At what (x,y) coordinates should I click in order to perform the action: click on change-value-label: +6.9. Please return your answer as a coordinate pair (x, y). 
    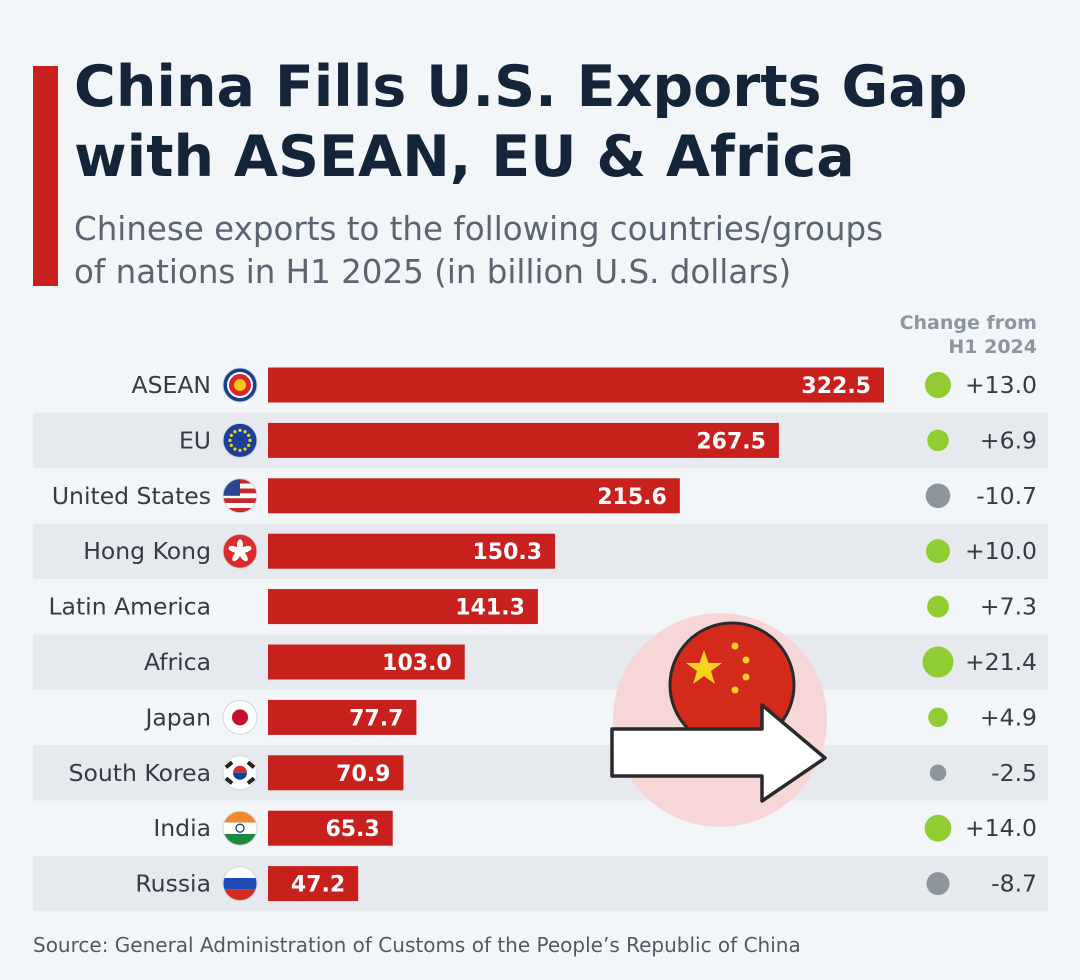
    Looking at the image, I should click on (1008, 440).